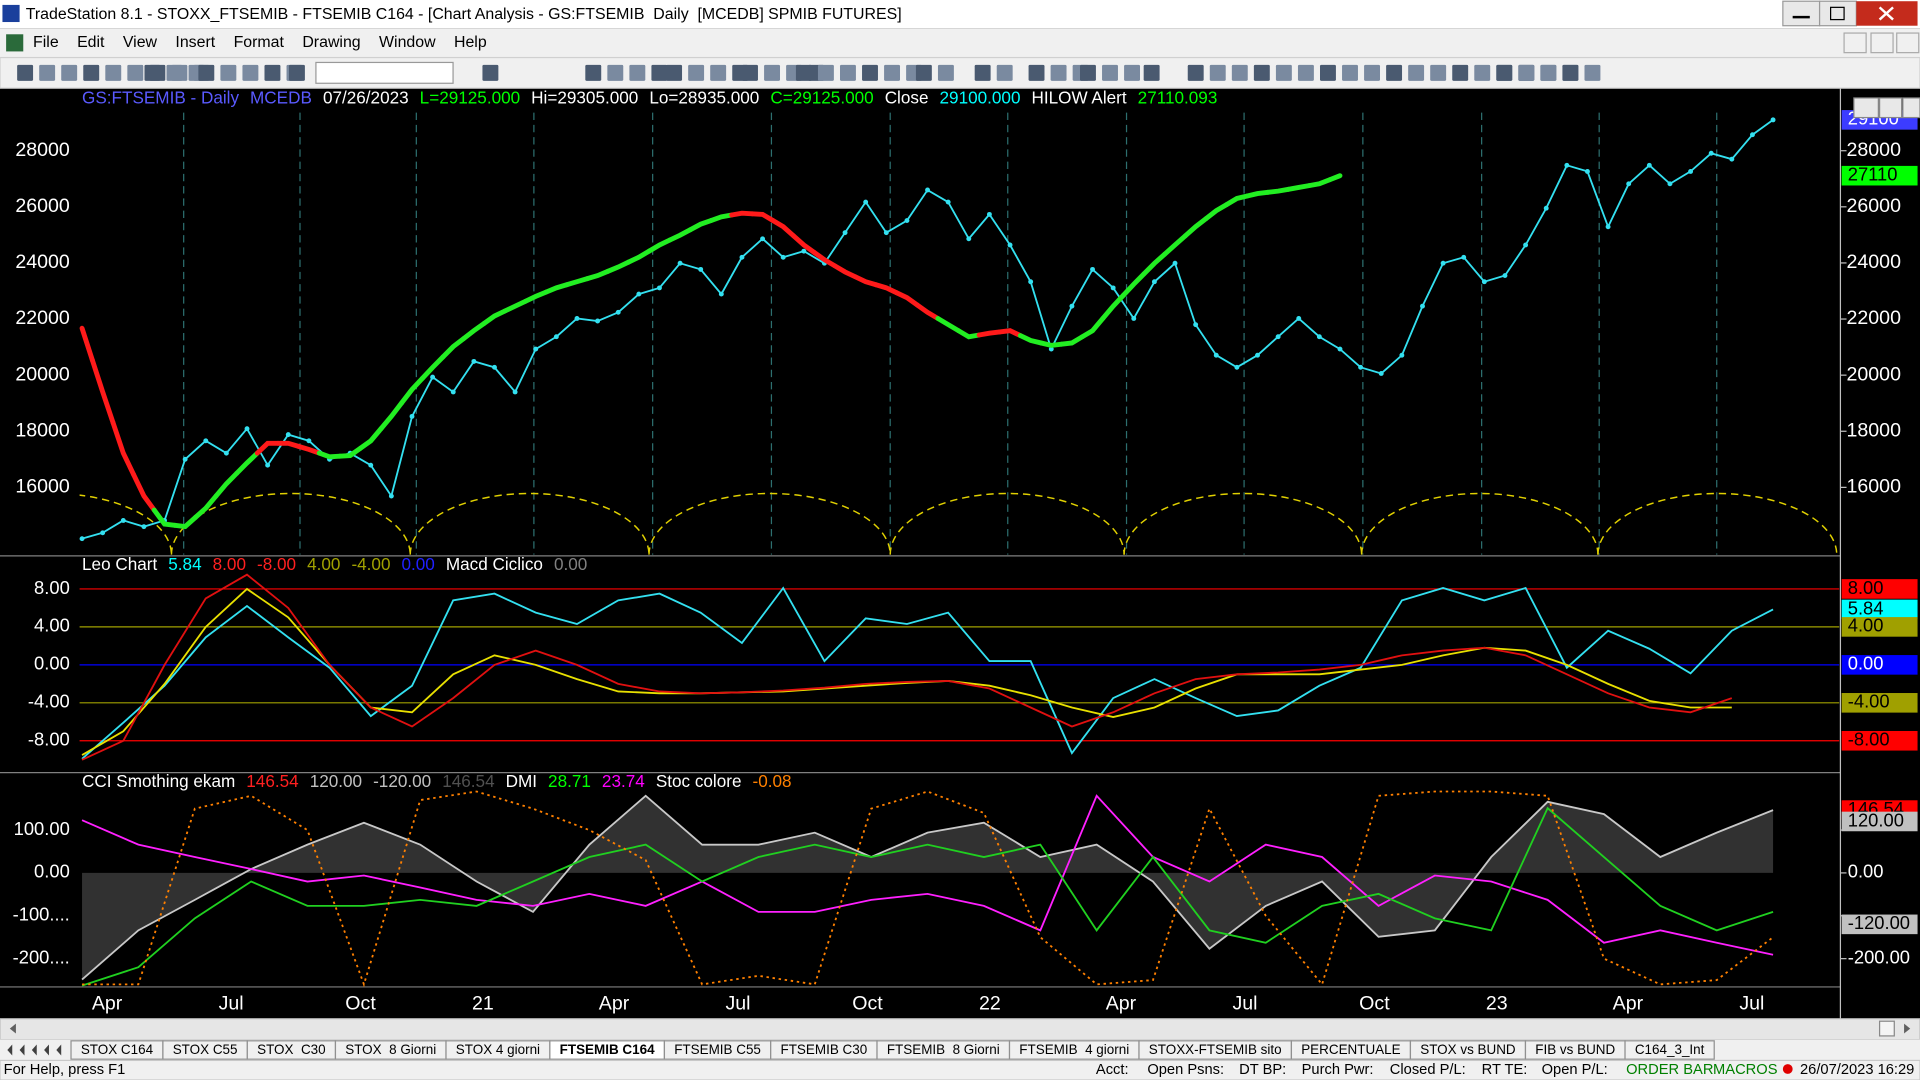 This screenshot has width=1920, height=1080. I want to click on tab-label: C164_3_Int, so click(1670, 1049).